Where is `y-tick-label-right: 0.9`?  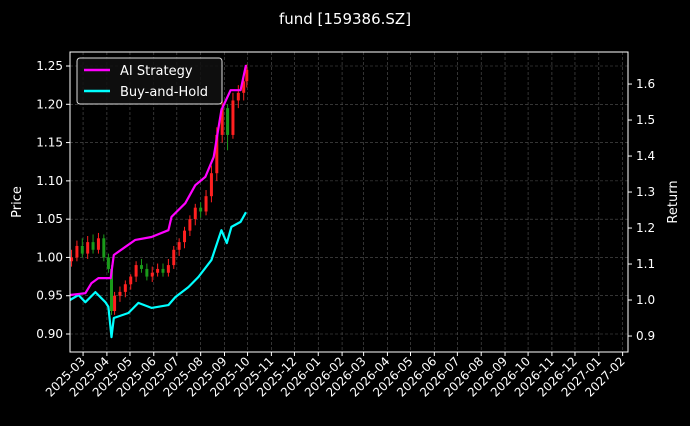 y-tick-label-right: 0.9 is located at coordinates (645, 336).